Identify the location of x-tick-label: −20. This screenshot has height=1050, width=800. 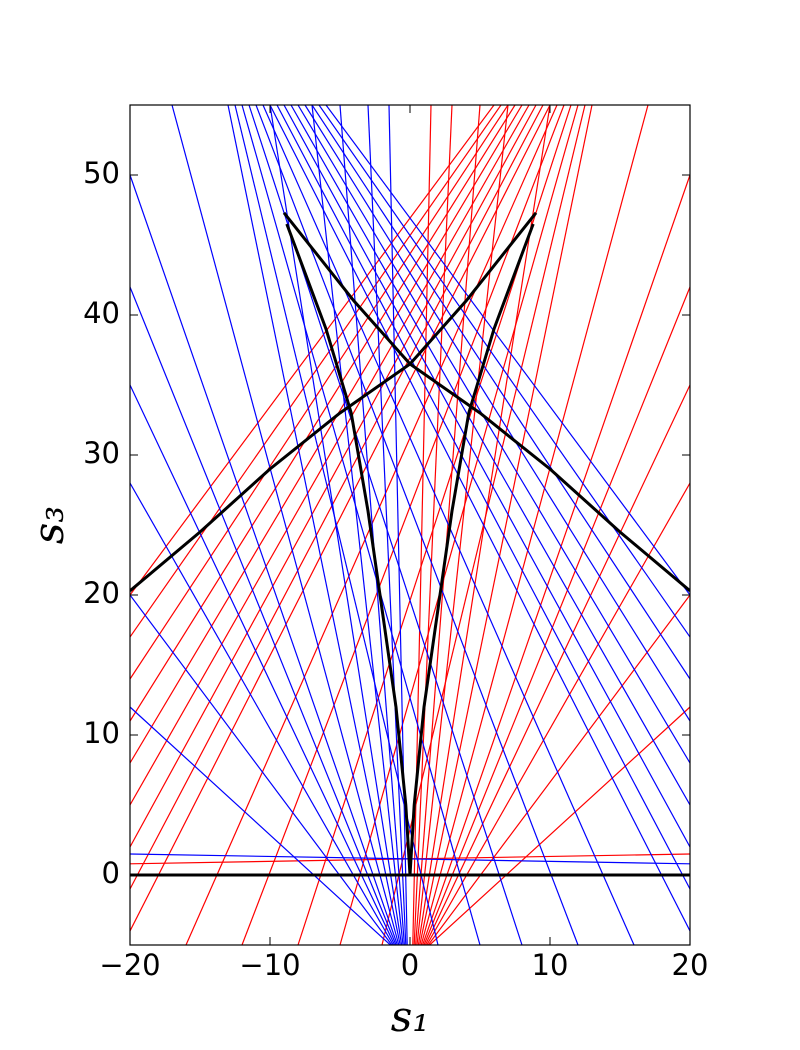
(129, 965).